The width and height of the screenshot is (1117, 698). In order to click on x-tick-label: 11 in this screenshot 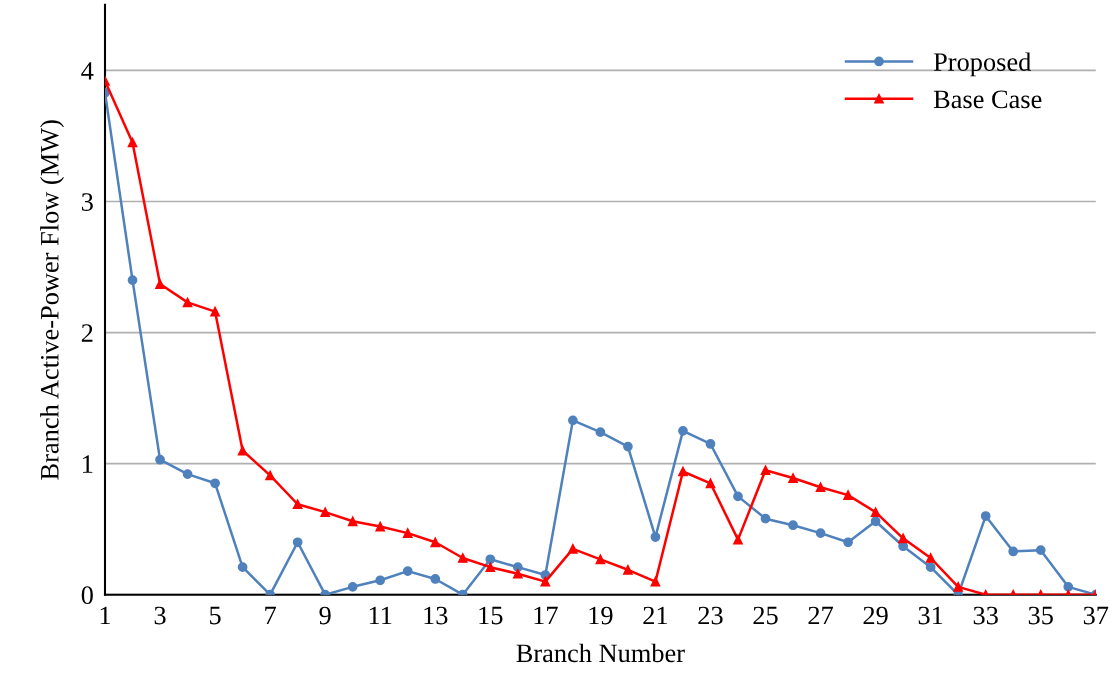, I will do `click(380, 615)`.